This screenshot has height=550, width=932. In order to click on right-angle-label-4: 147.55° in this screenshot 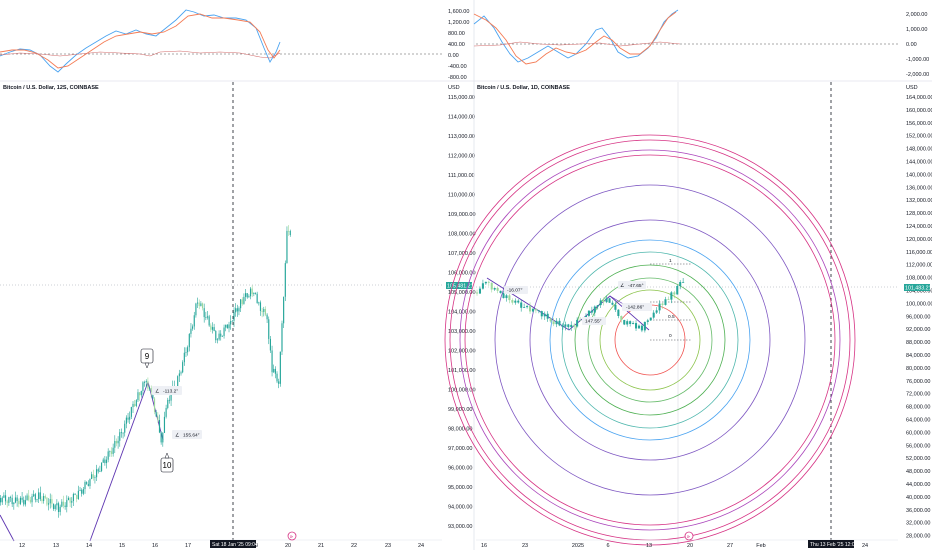, I will do `click(594, 321)`.